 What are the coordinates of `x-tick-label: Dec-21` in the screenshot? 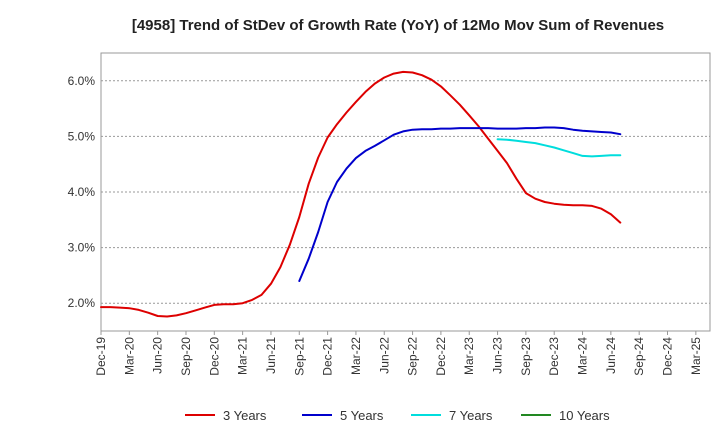 It's located at (328, 356).